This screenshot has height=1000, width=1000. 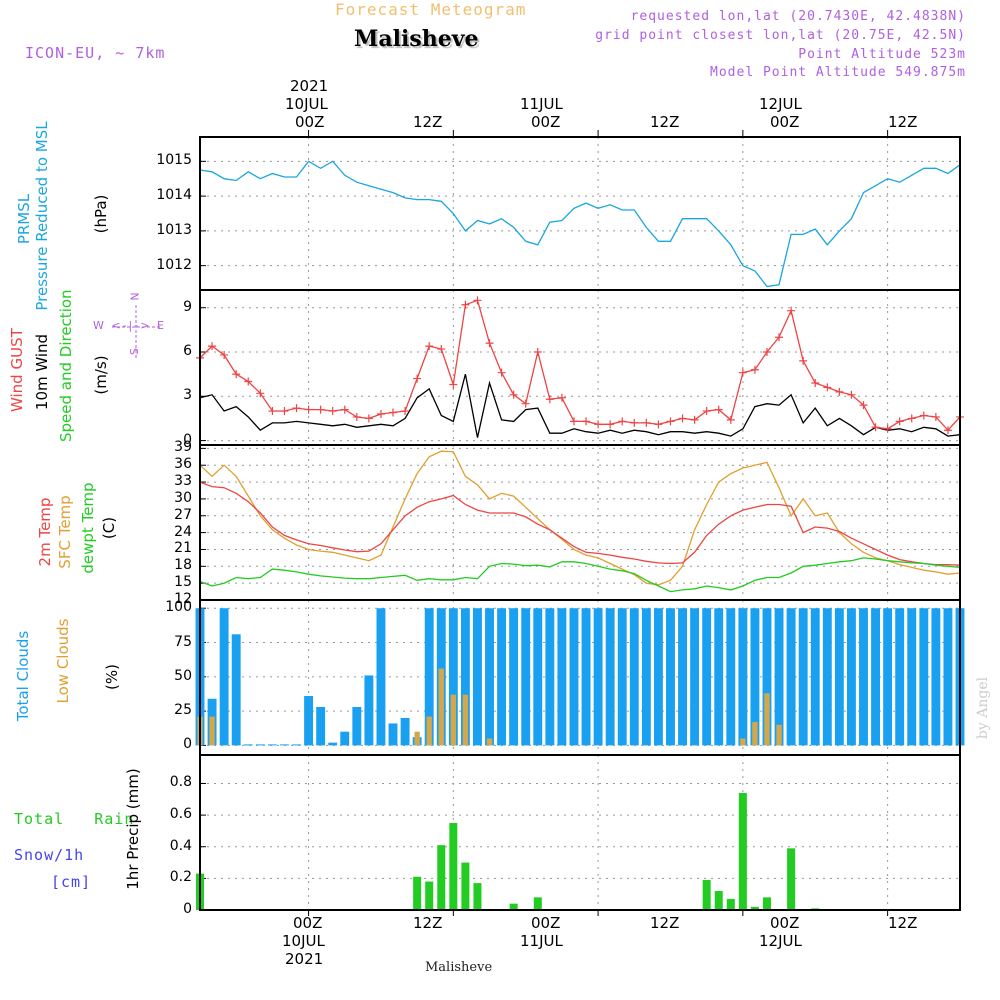 What do you see at coordinates (129, 325) in the screenshot?
I see `compass-west-east: W <-|-> E` at bounding box center [129, 325].